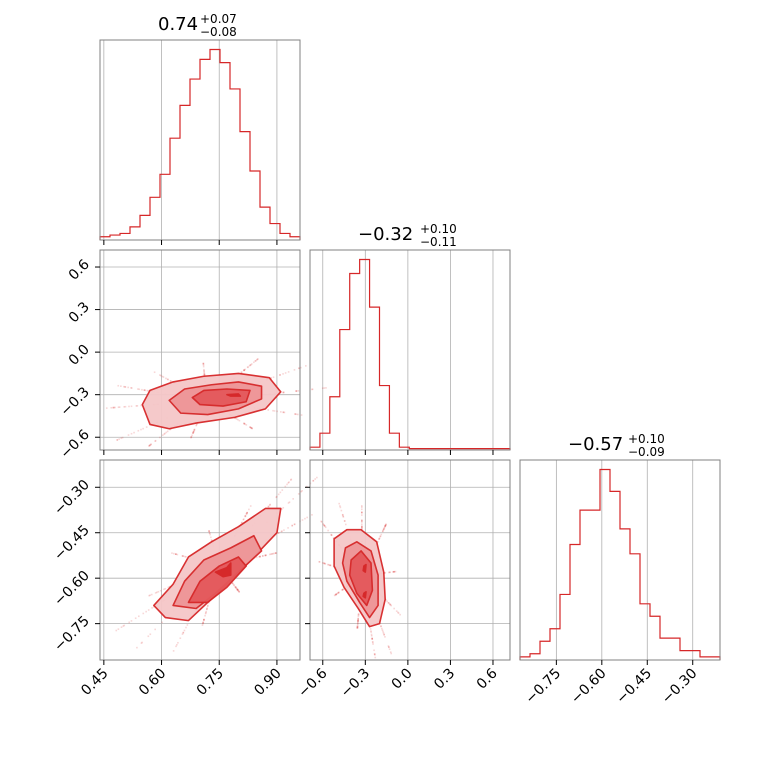 The image size is (760, 760). What do you see at coordinates (402, 679) in the screenshot?
I see `panel-p1-p2-xtick-label-2: 0.0` at bounding box center [402, 679].